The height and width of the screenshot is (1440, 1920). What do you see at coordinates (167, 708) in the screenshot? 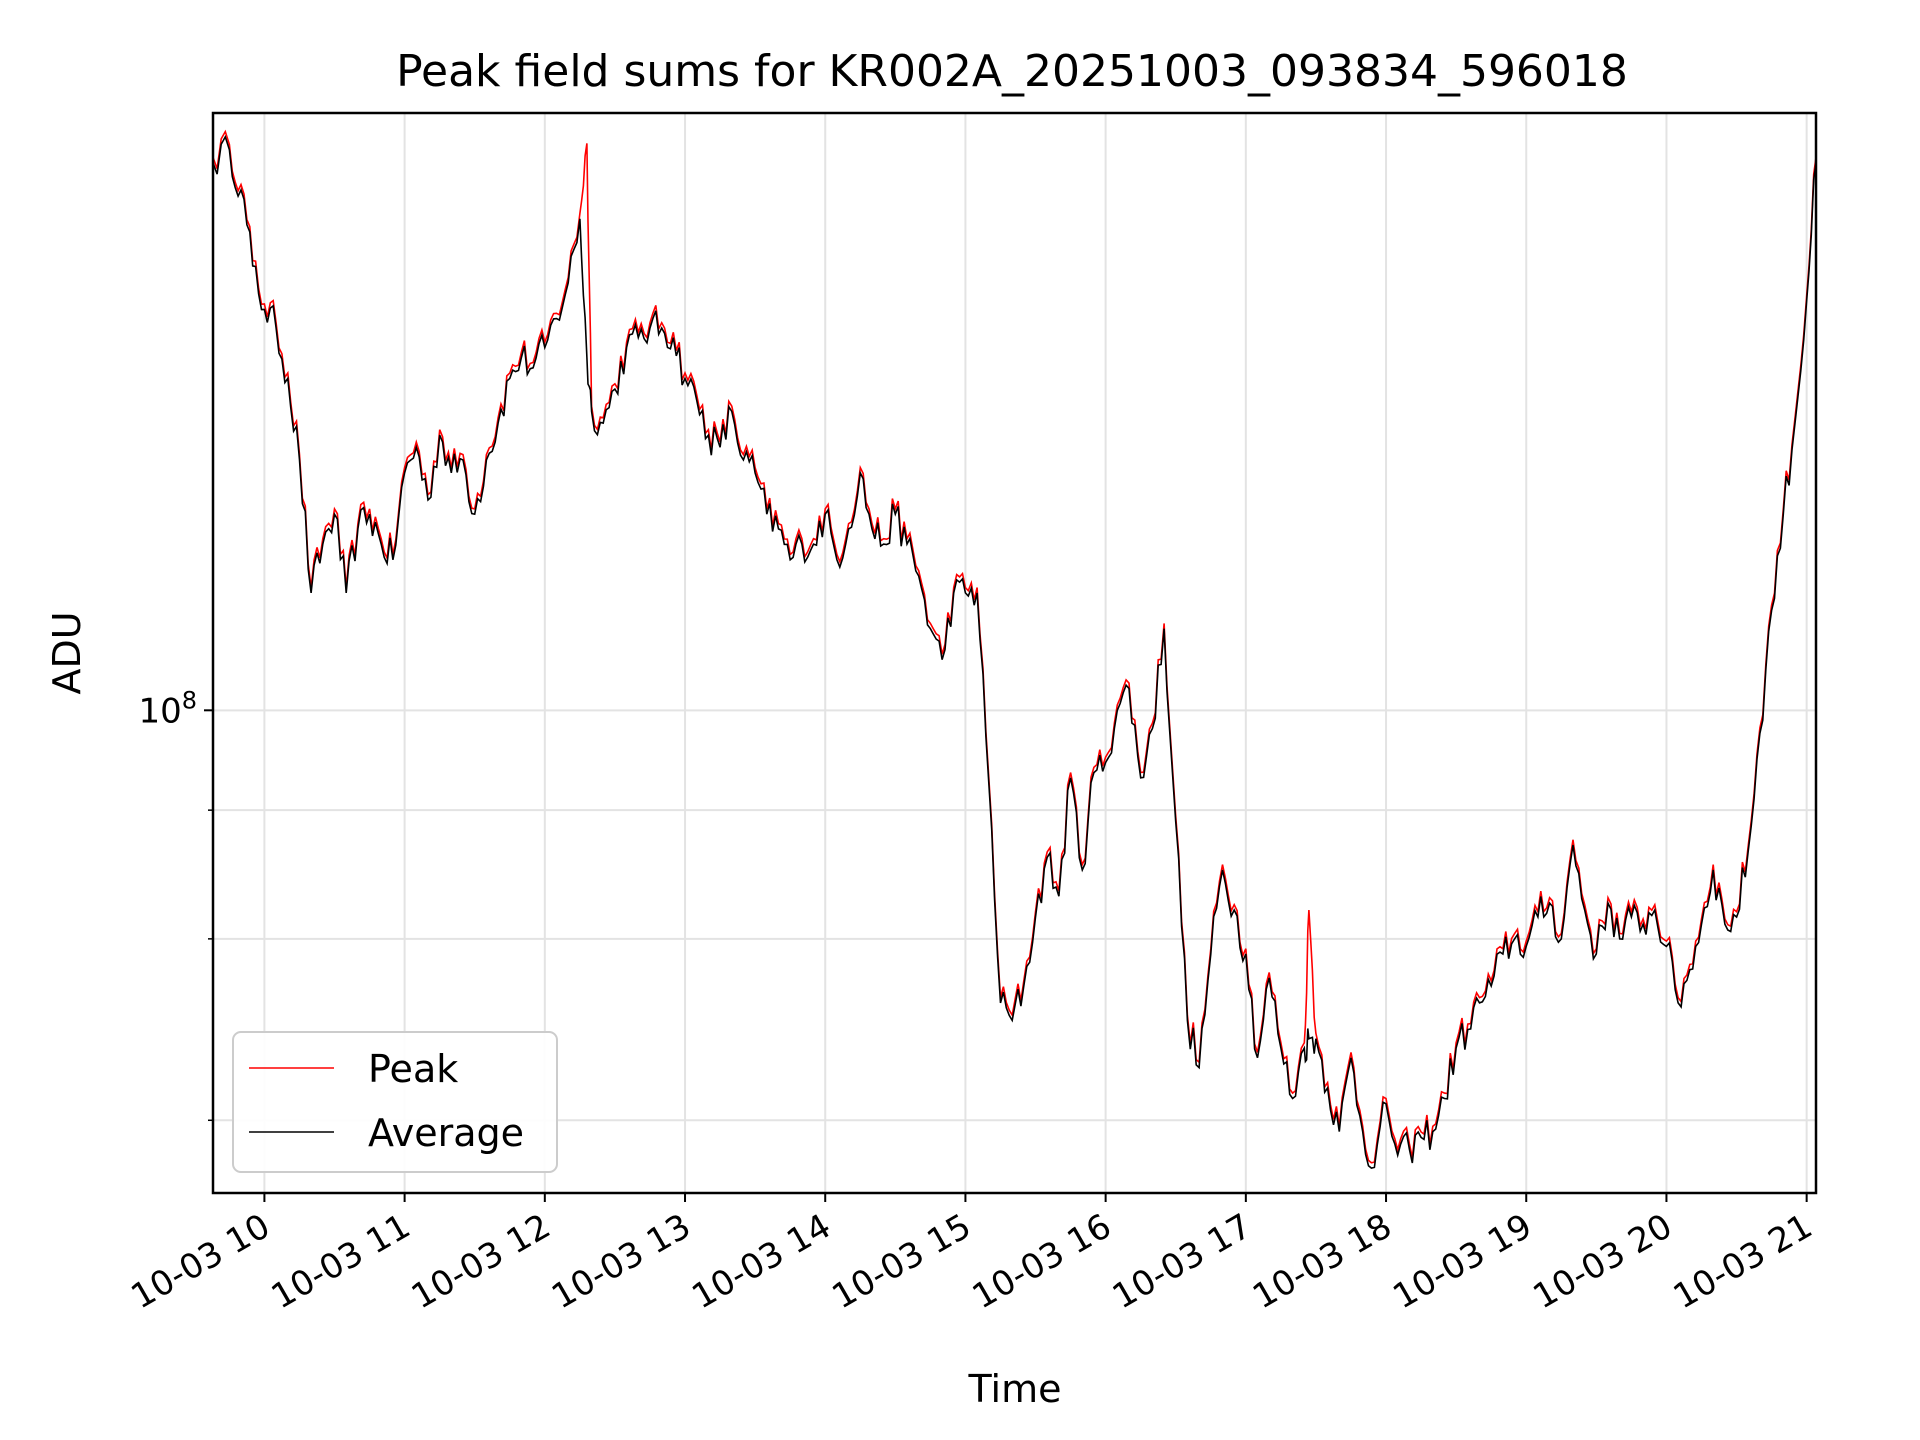
I see `y-tick-label: 108` at bounding box center [167, 708].